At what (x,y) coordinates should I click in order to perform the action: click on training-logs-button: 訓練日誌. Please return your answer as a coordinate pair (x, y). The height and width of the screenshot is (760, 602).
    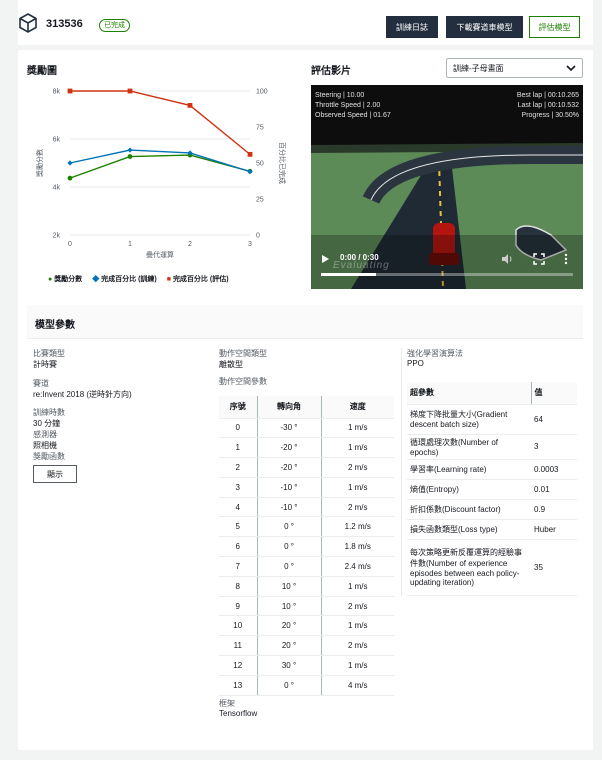
    Looking at the image, I should click on (412, 27).